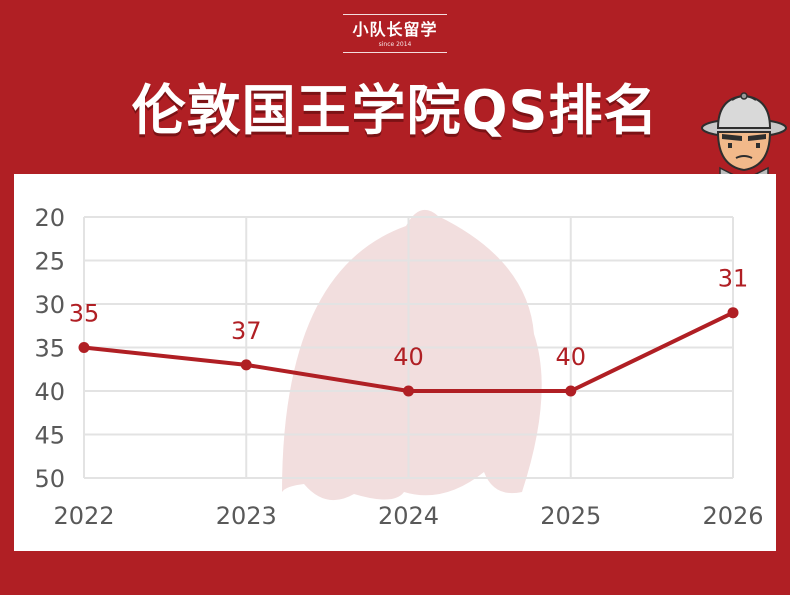 The image size is (790, 595). I want to click on brand-rule-bottom, so click(395, 52).